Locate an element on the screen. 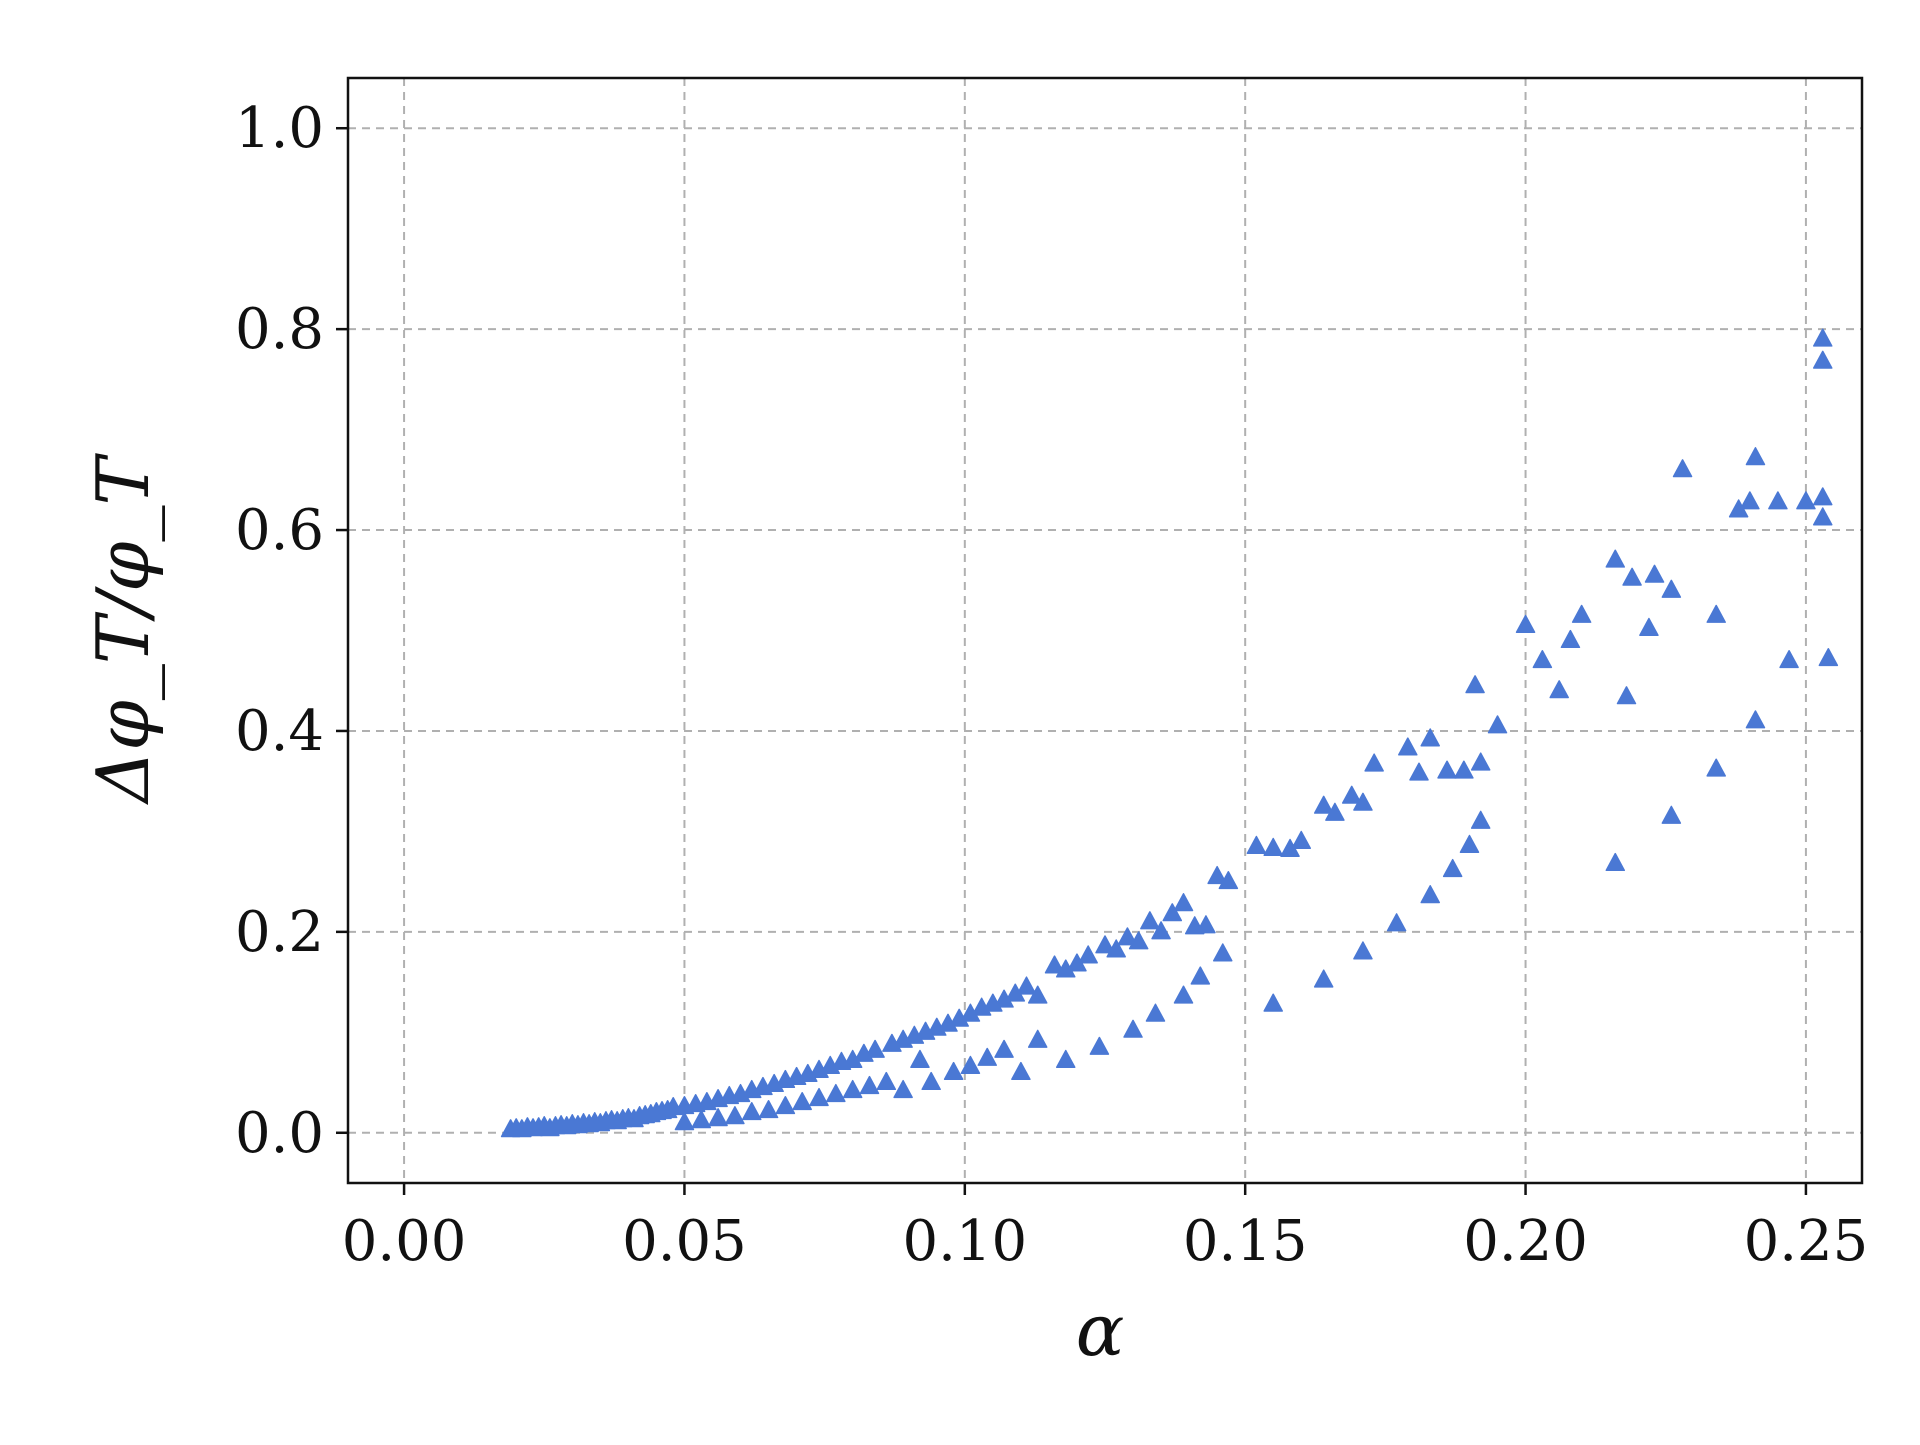  y-tick-label: 0.4 is located at coordinates (279, 731).